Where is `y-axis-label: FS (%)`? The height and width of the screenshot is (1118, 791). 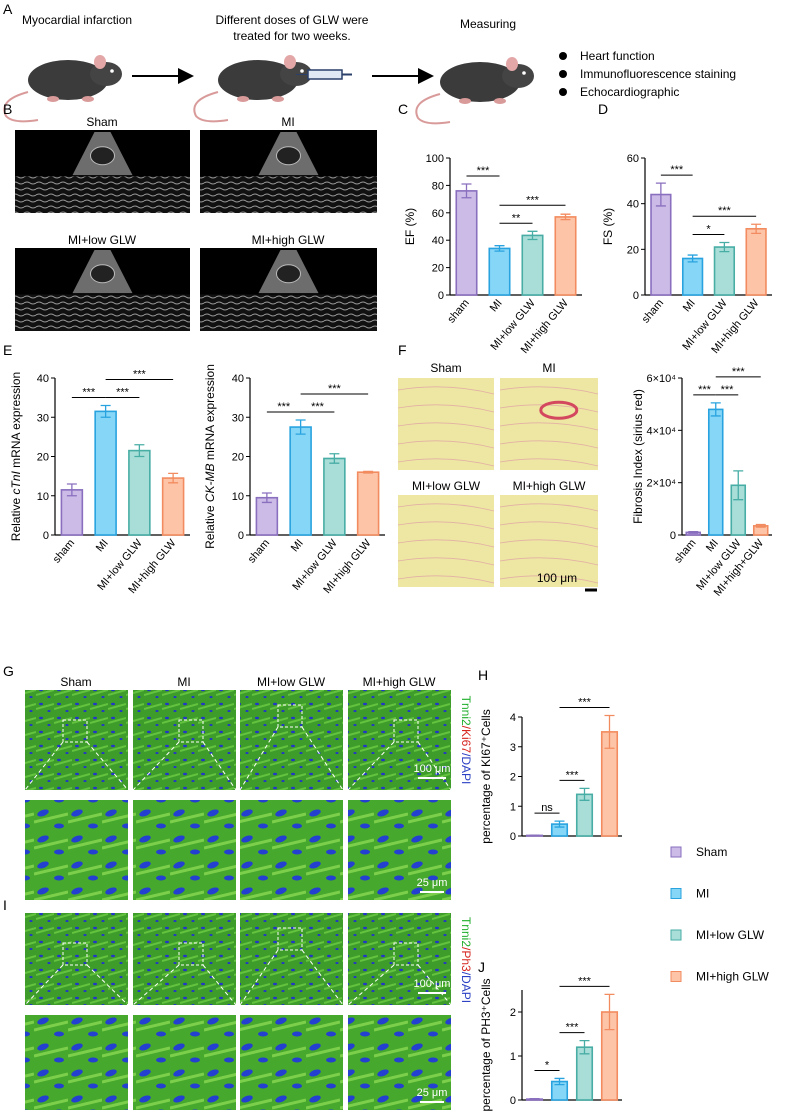 y-axis-label: FS (%) is located at coordinates (608, 226).